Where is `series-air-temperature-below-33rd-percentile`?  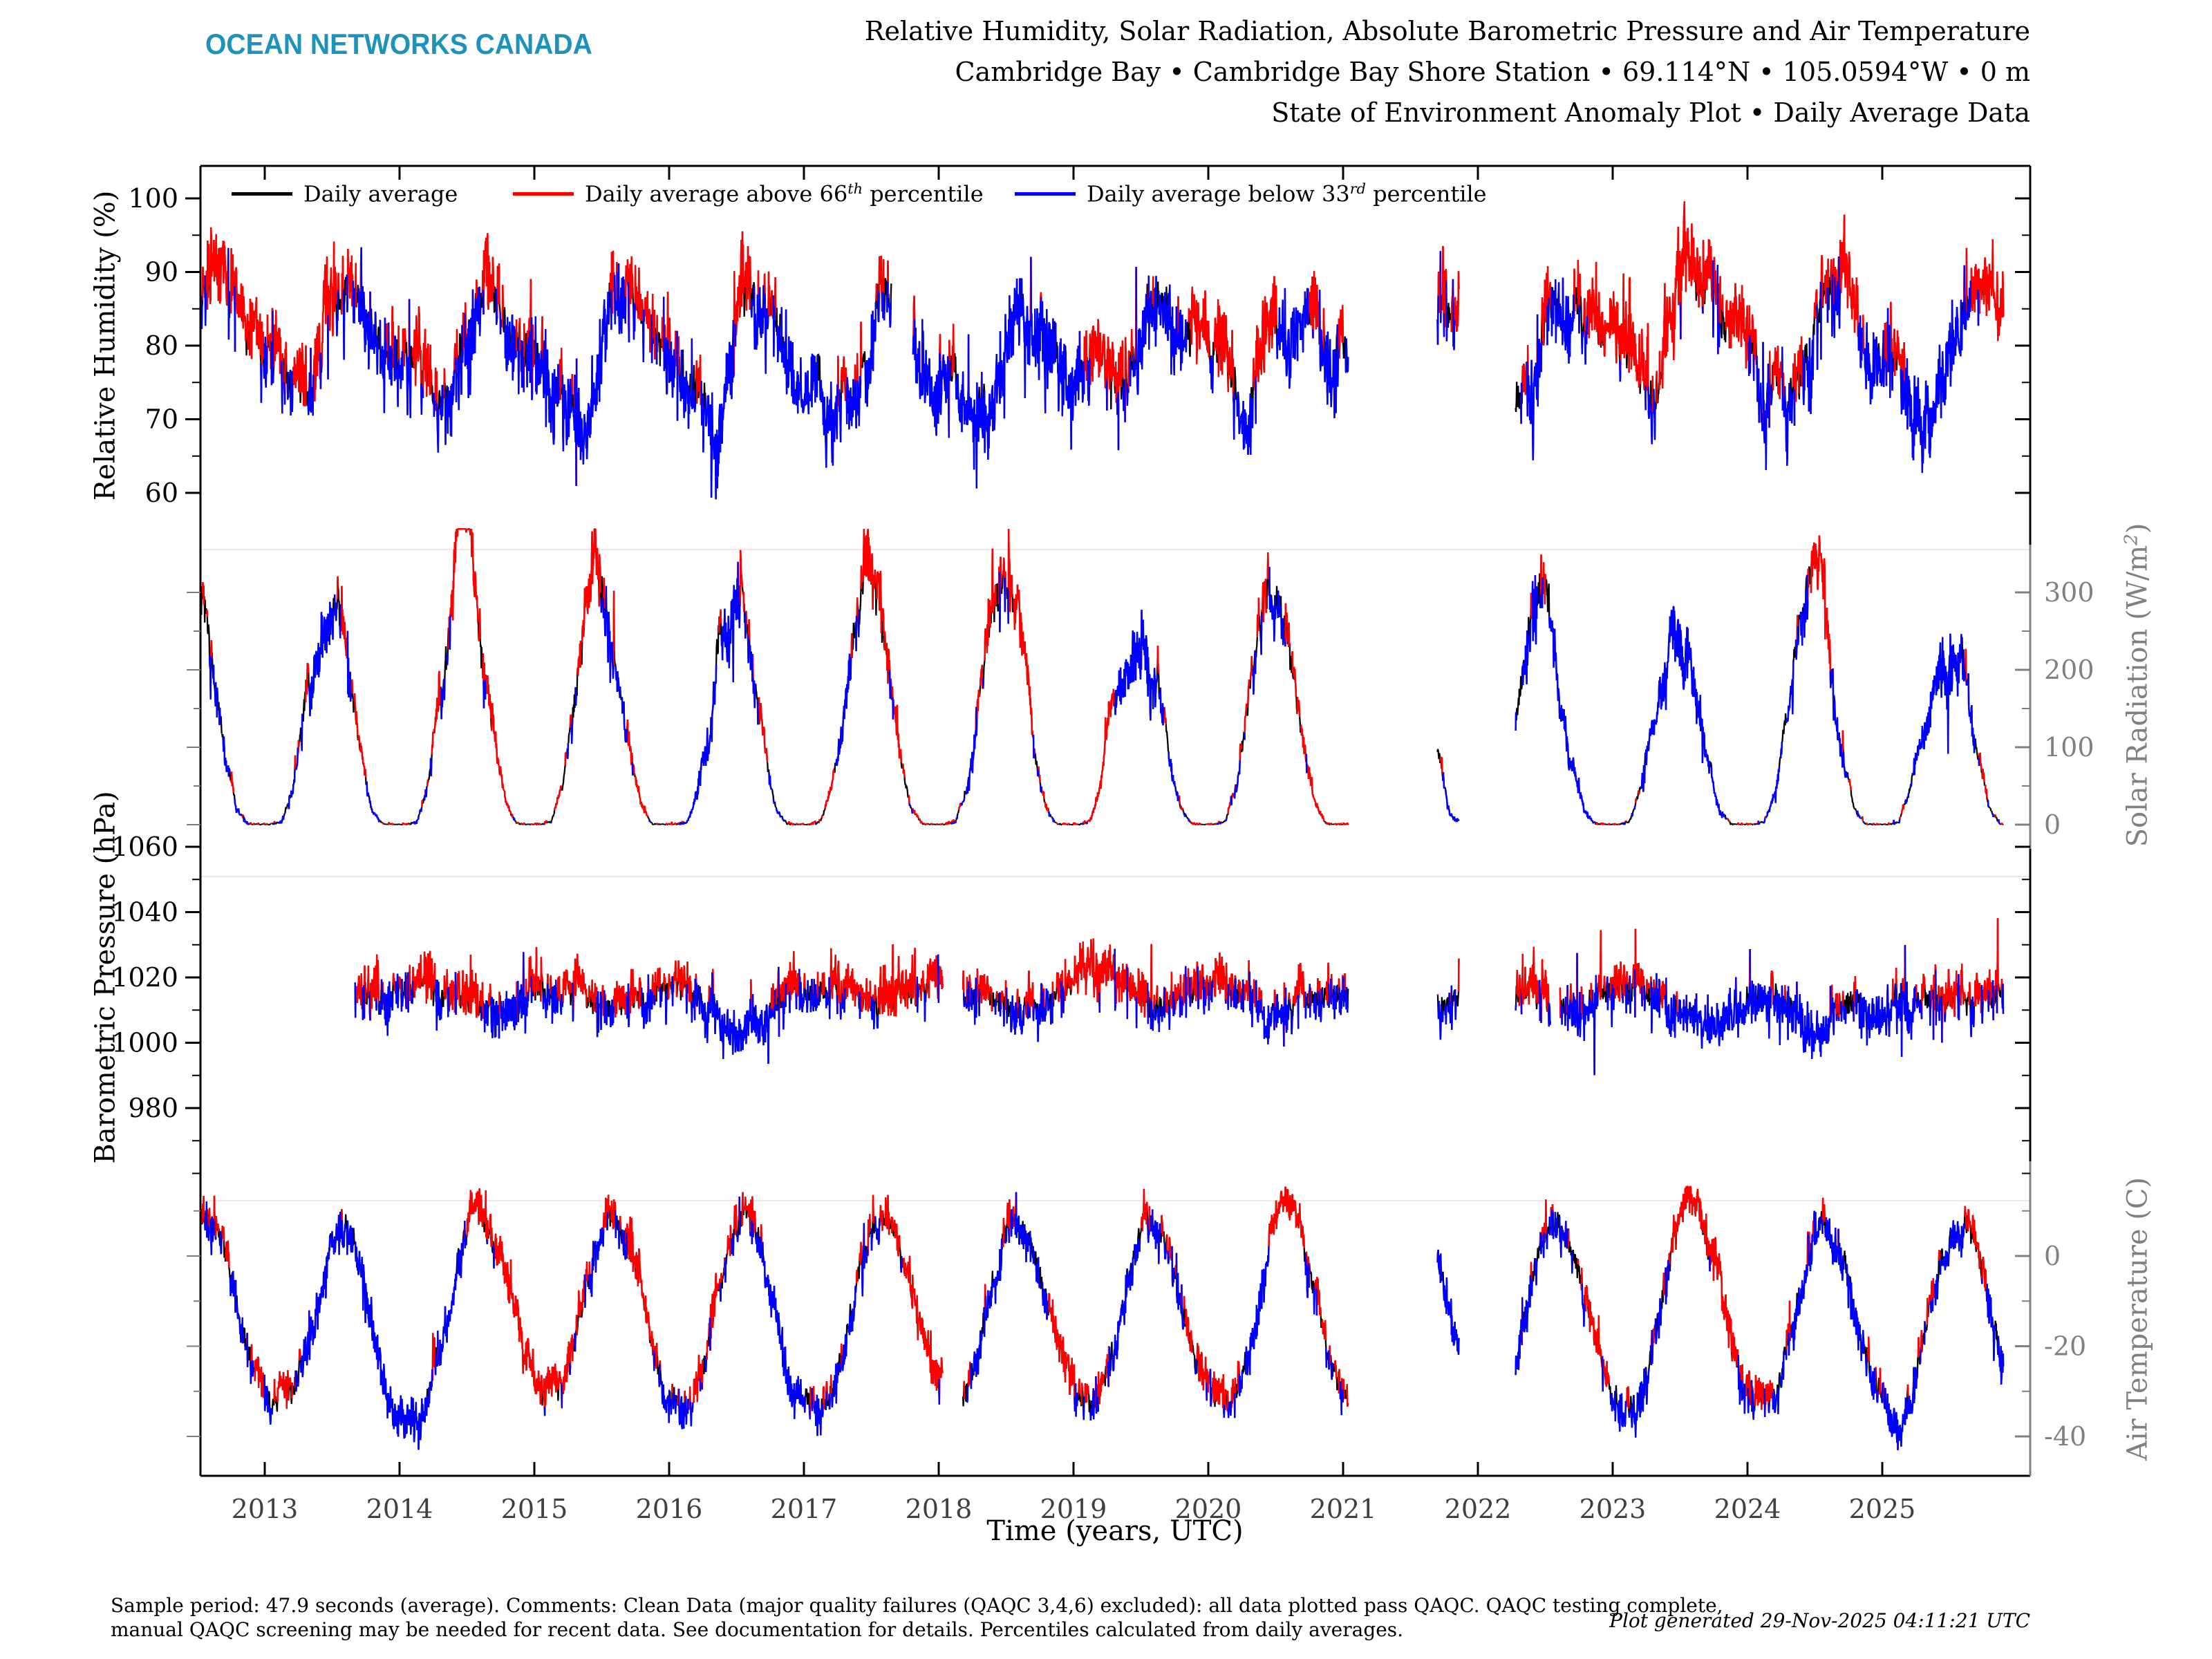 series-air-temperature-below-33rd-percentile is located at coordinates (1104, 1321).